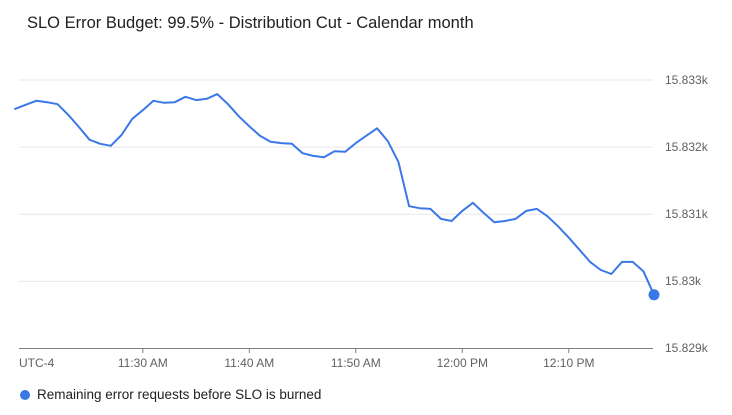 Image resolution: width=732 pixels, height=415 pixels. What do you see at coordinates (25, 395) in the screenshot?
I see `legend-series-dot-icon` at bounding box center [25, 395].